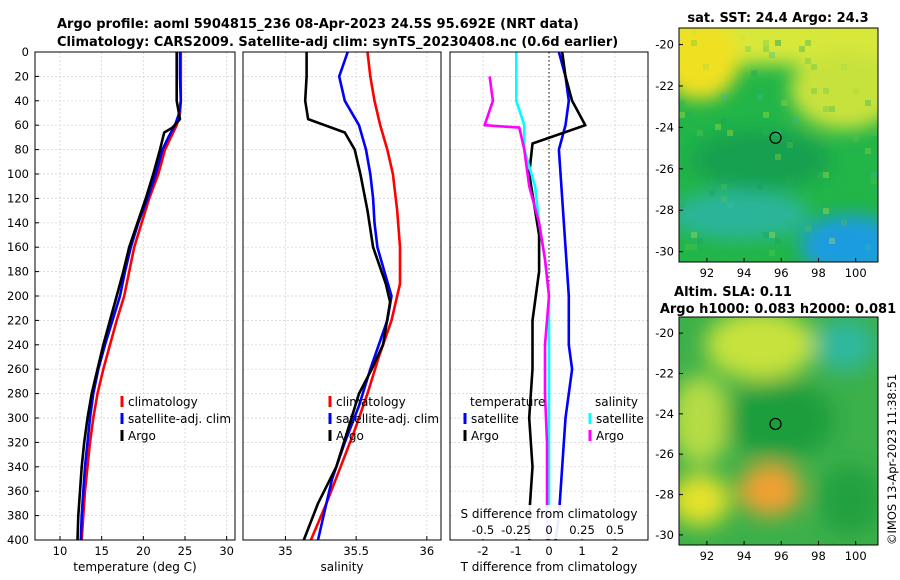 Image resolution: width=900 pixels, height=580 pixels. Describe the element at coordinates (21, 76) in the screenshot. I see `y-tick-label: 20` at that location.